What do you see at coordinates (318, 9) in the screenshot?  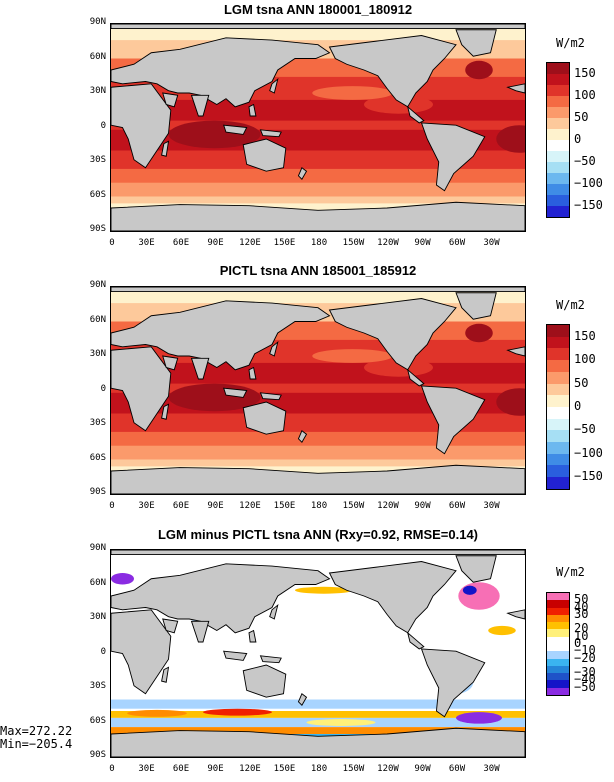 I see `panel-title-lgm: LGM tsna ANN 180001_180912` at bounding box center [318, 9].